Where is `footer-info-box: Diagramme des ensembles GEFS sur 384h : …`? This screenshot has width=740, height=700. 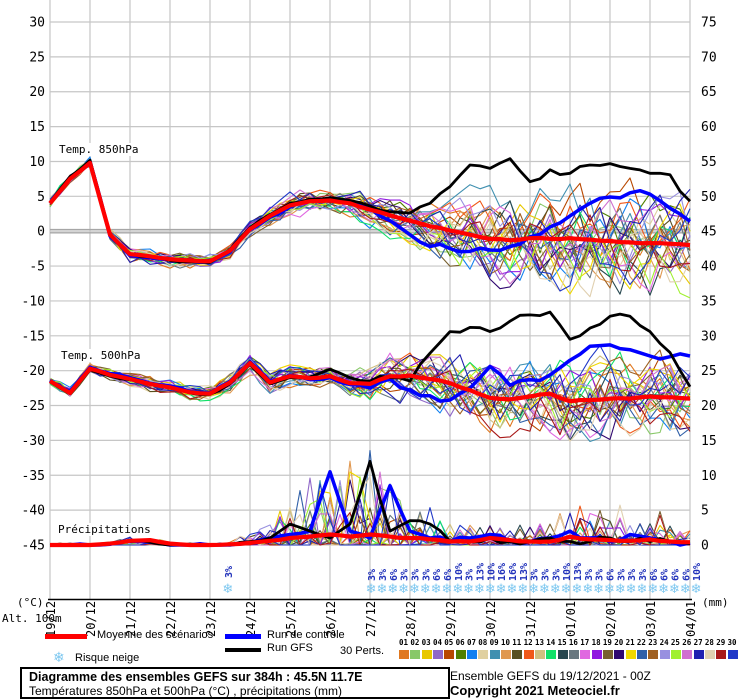 footer-info-box: Diagramme des ensembles GEFS sur 384h : … is located at coordinates (235, 683).